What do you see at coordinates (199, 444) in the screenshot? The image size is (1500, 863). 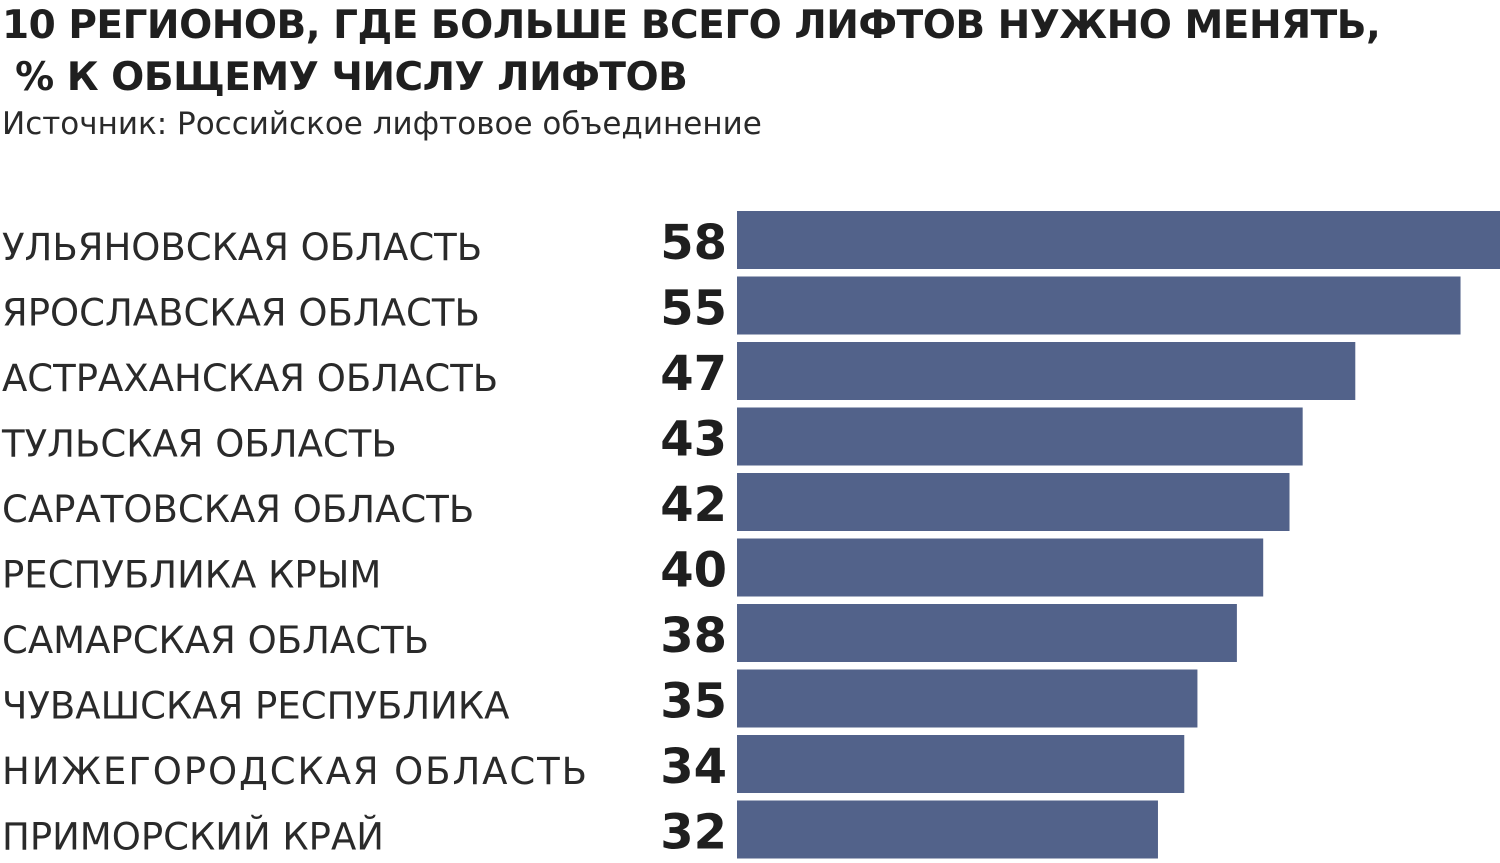 I see `category-label-4: ТУЛЬСКАЯ ОБЛАСТЬ` at bounding box center [199, 444].